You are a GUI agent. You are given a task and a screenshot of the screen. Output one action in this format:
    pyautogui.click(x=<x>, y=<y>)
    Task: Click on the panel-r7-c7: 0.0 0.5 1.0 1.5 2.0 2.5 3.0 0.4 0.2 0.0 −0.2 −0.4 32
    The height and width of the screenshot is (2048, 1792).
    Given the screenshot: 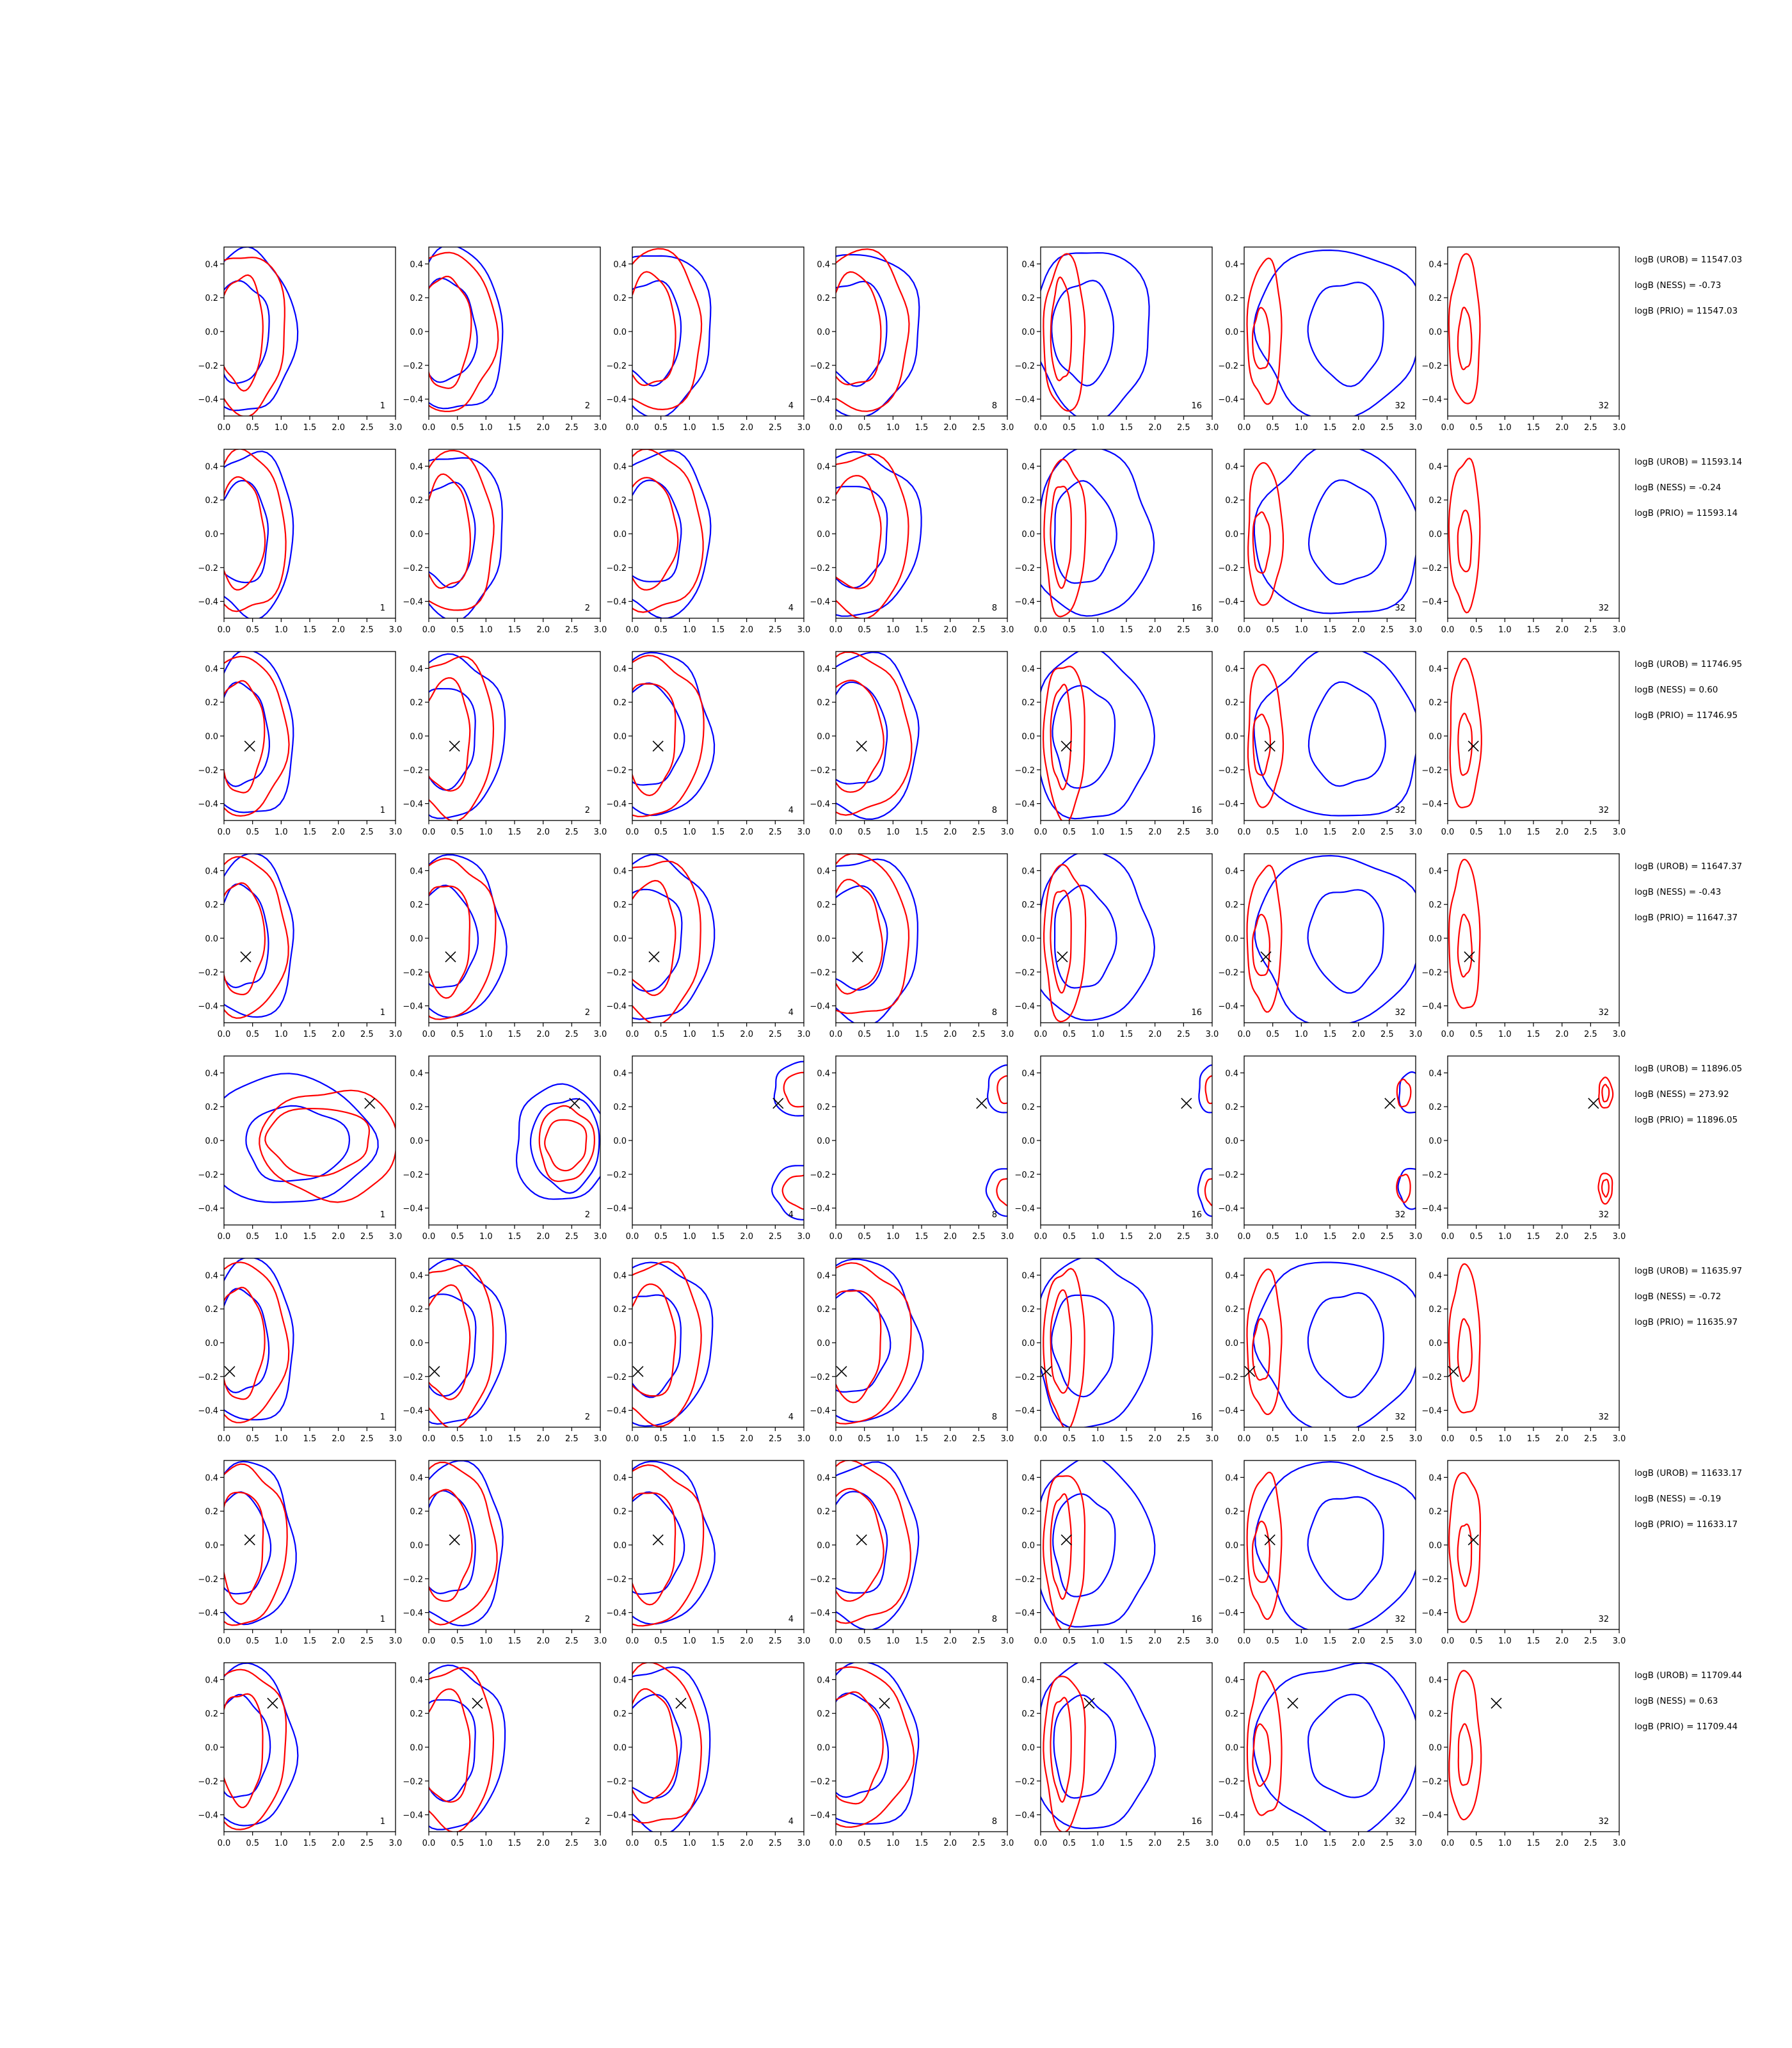 What is the action you would take?
    pyautogui.click(x=1523, y=1553)
    